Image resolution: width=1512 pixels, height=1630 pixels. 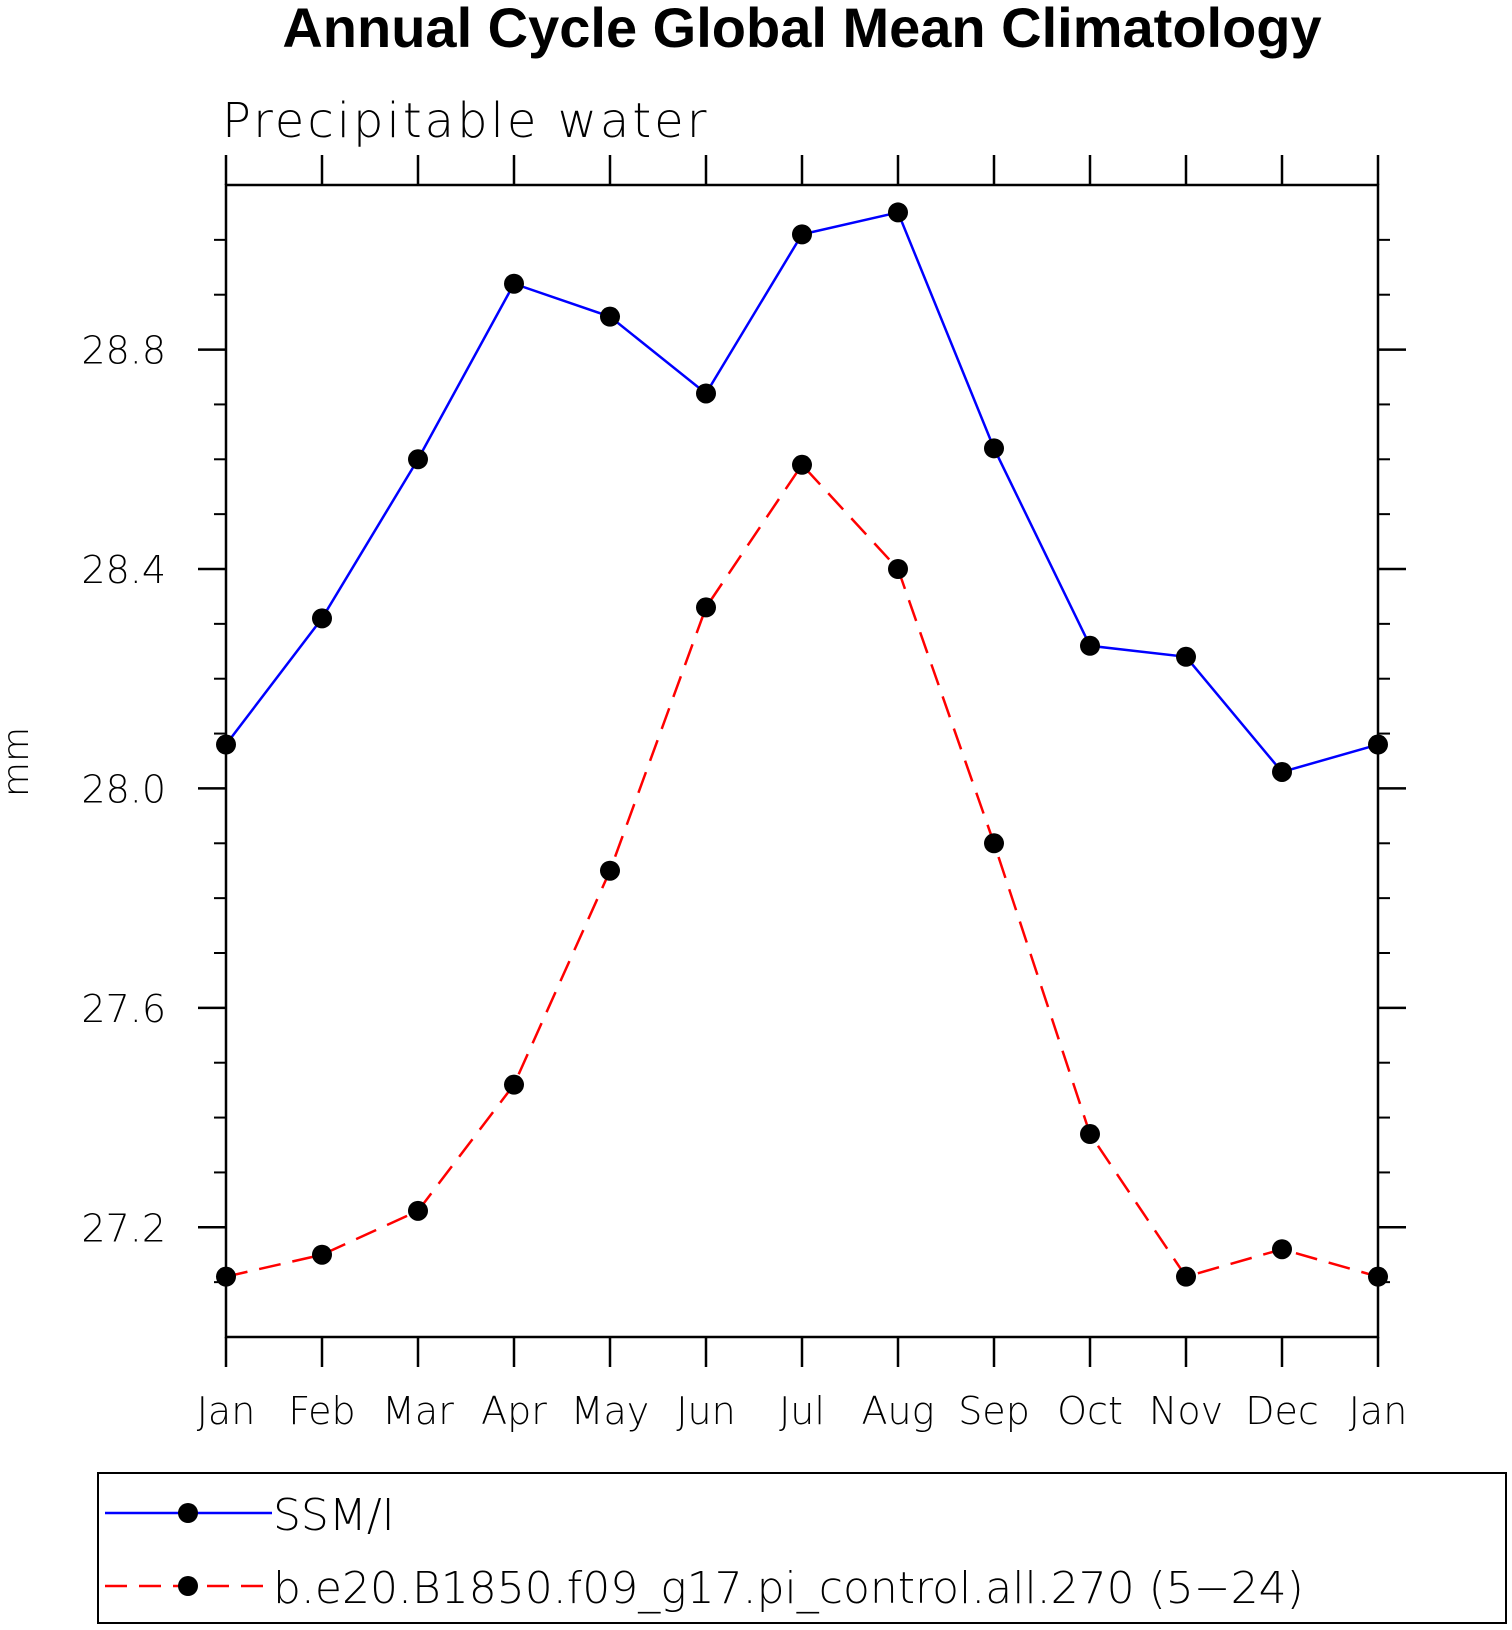 I want to click on chart-subtitle: Precipitable water, so click(x=465, y=121).